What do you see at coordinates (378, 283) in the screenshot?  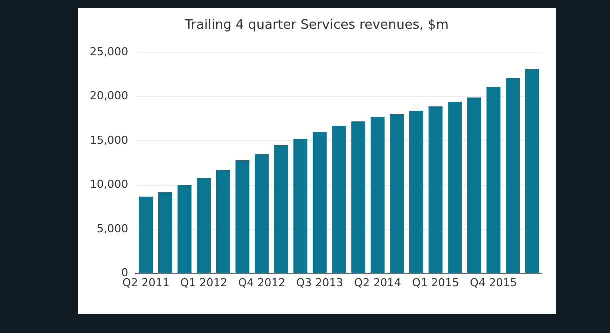 I see `x-tick-label: Q2 2014` at bounding box center [378, 283].